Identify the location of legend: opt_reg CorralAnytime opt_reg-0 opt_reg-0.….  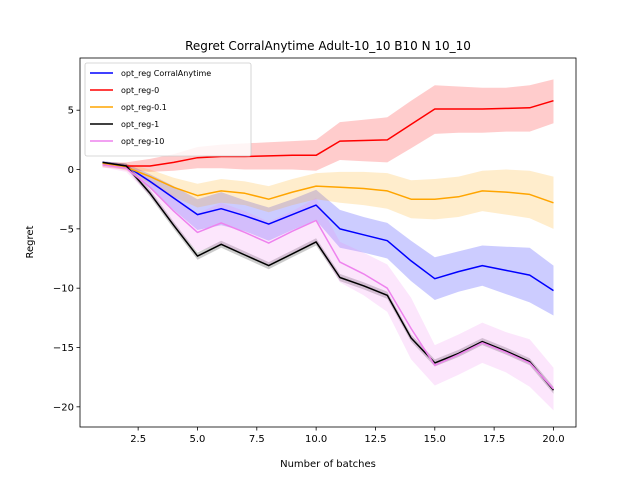
(168, 109).